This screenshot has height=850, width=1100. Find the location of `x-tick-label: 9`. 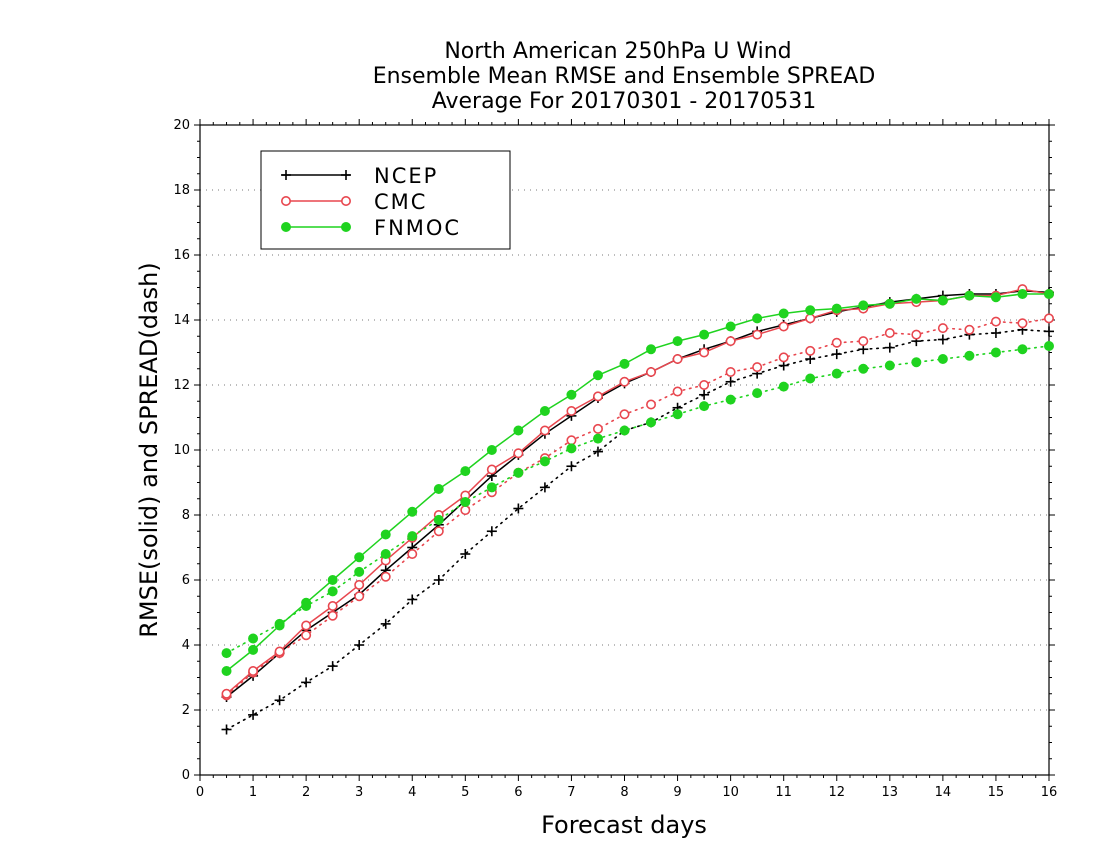

x-tick-label: 9 is located at coordinates (677, 792).